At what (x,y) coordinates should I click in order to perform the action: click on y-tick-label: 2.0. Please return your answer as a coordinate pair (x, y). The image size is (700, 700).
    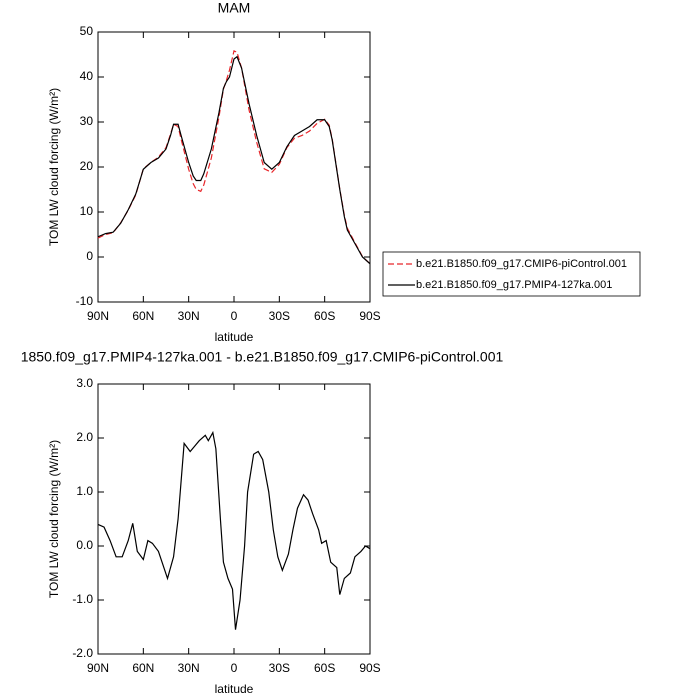
    Looking at the image, I should click on (84, 437).